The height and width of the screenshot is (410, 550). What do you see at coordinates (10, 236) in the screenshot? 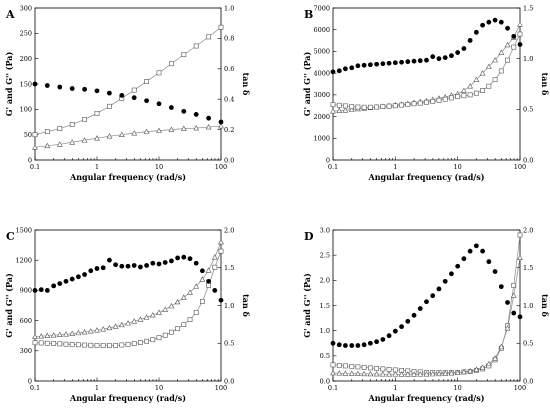
I see `panel-label: C` at bounding box center [10, 236].